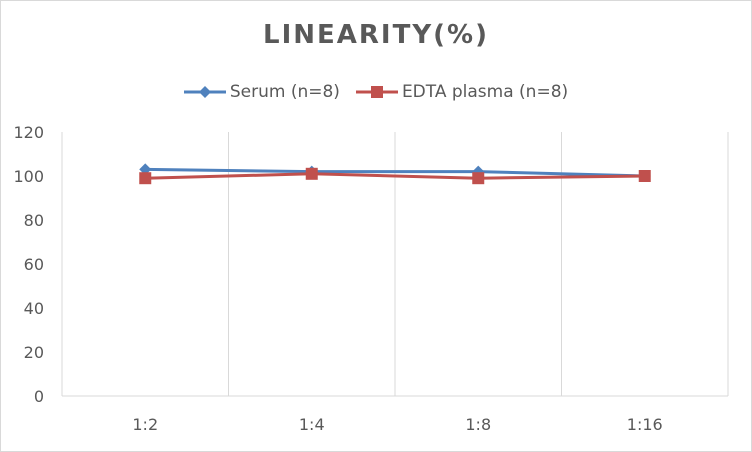 The image size is (752, 452). What do you see at coordinates (34, 308) in the screenshot?
I see `y-tick-label: 40` at bounding box center [34, 308].